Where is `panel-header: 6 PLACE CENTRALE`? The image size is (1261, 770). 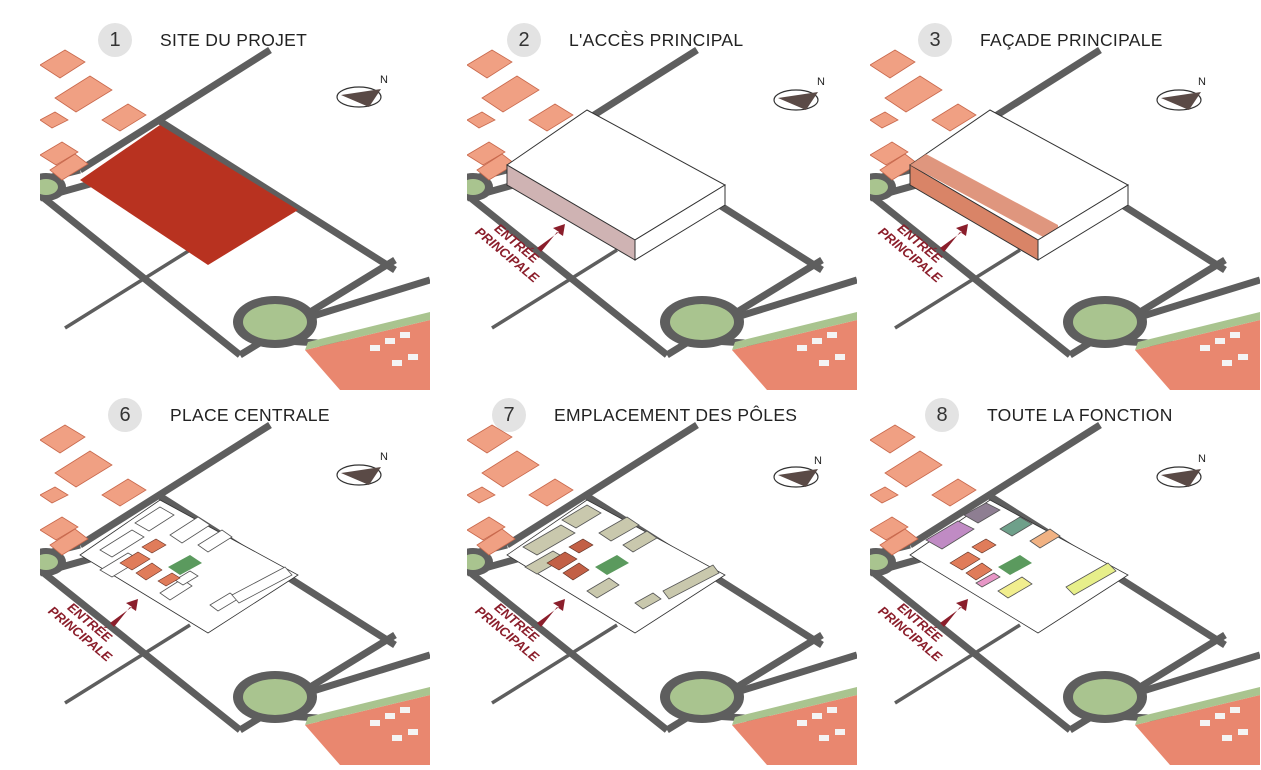 panel-header: 6 PLACE CENTRALE is located at coordinates (219, 415).